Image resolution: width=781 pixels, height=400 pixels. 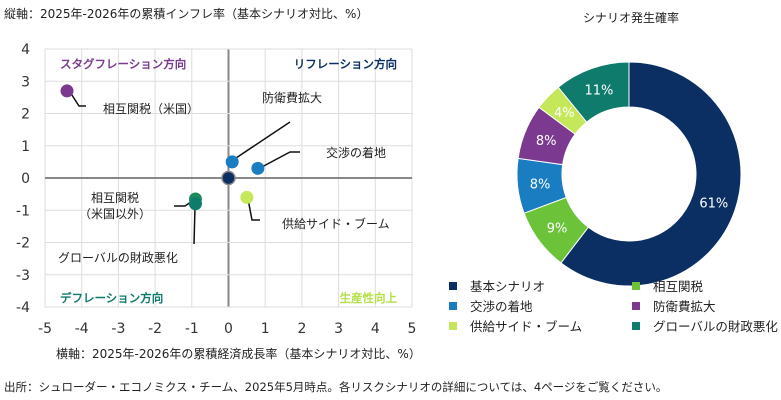 I want to click on x-tick-label: -3, so click(x=118, y=329).